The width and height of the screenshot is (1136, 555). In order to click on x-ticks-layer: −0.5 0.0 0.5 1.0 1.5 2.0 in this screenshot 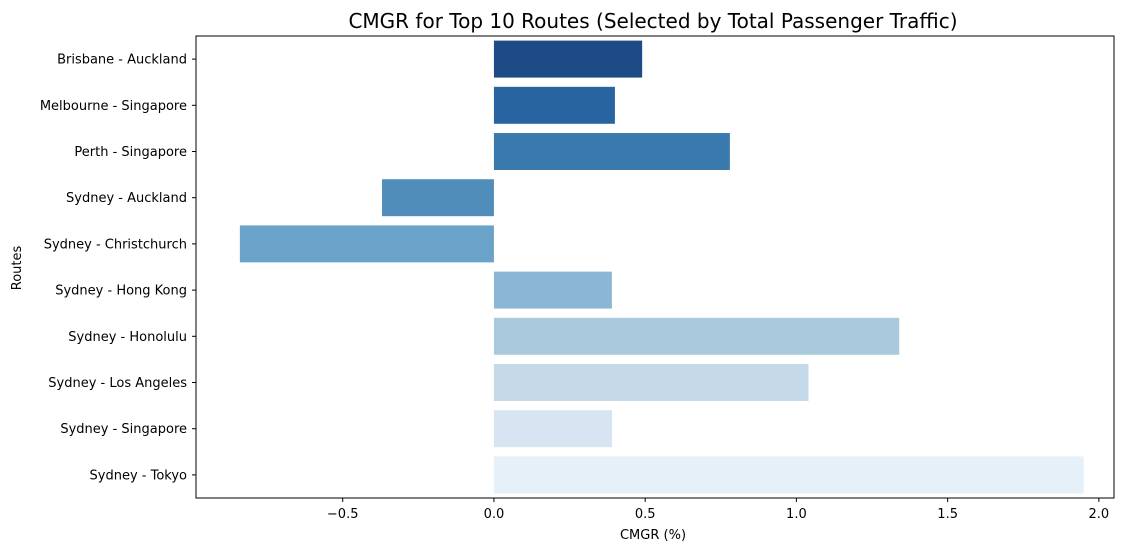, I will do `click(718, 510)`.